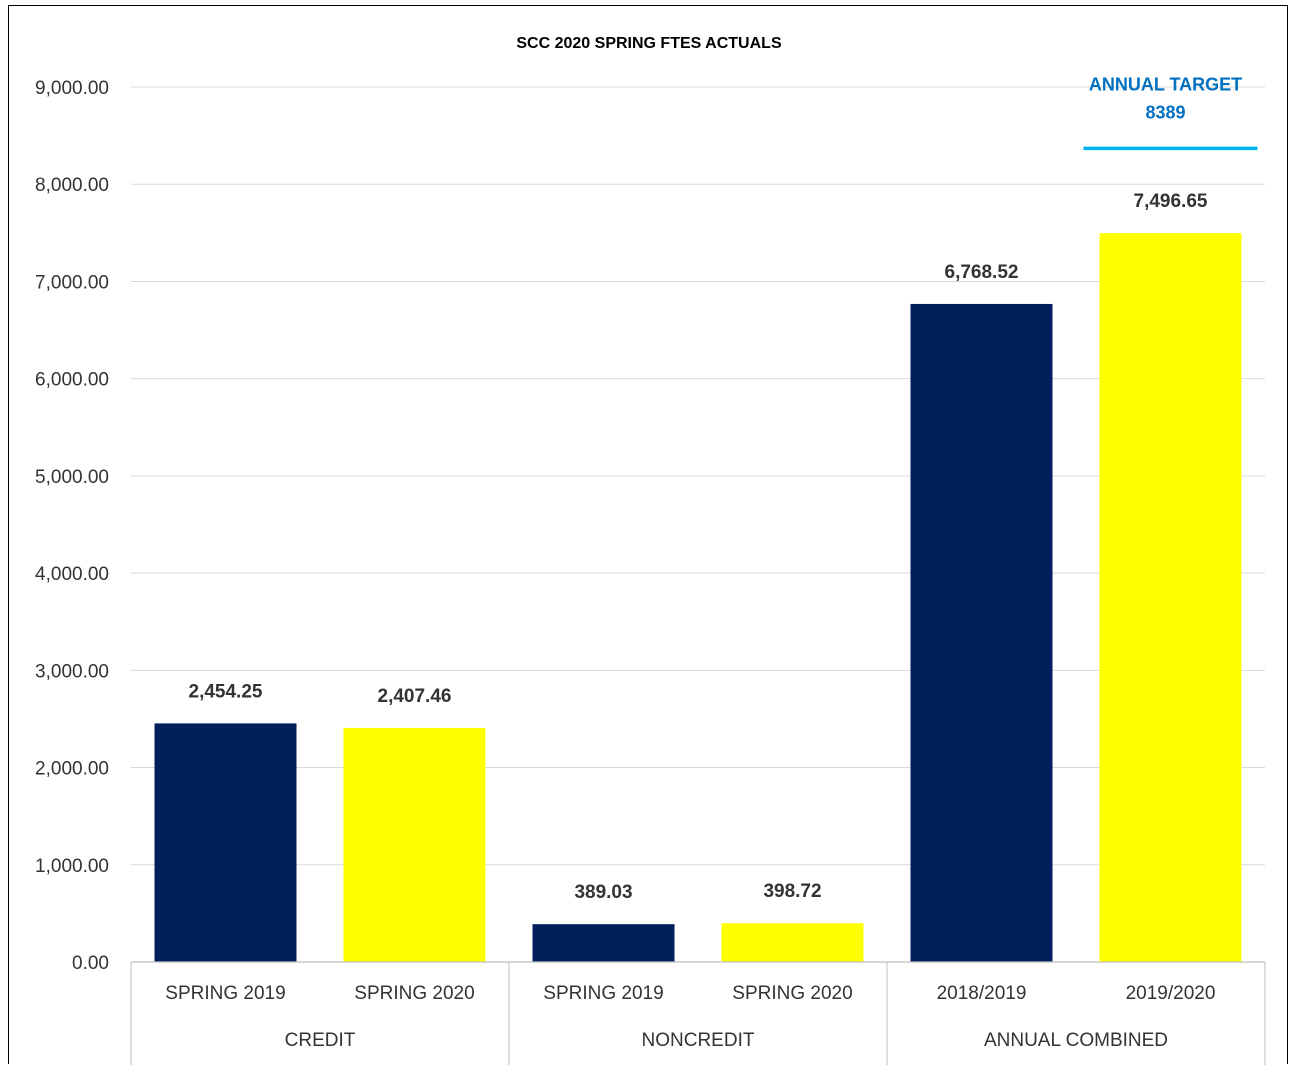  I want to click on y-tick-label: 1,000.00, so click(72, 866).